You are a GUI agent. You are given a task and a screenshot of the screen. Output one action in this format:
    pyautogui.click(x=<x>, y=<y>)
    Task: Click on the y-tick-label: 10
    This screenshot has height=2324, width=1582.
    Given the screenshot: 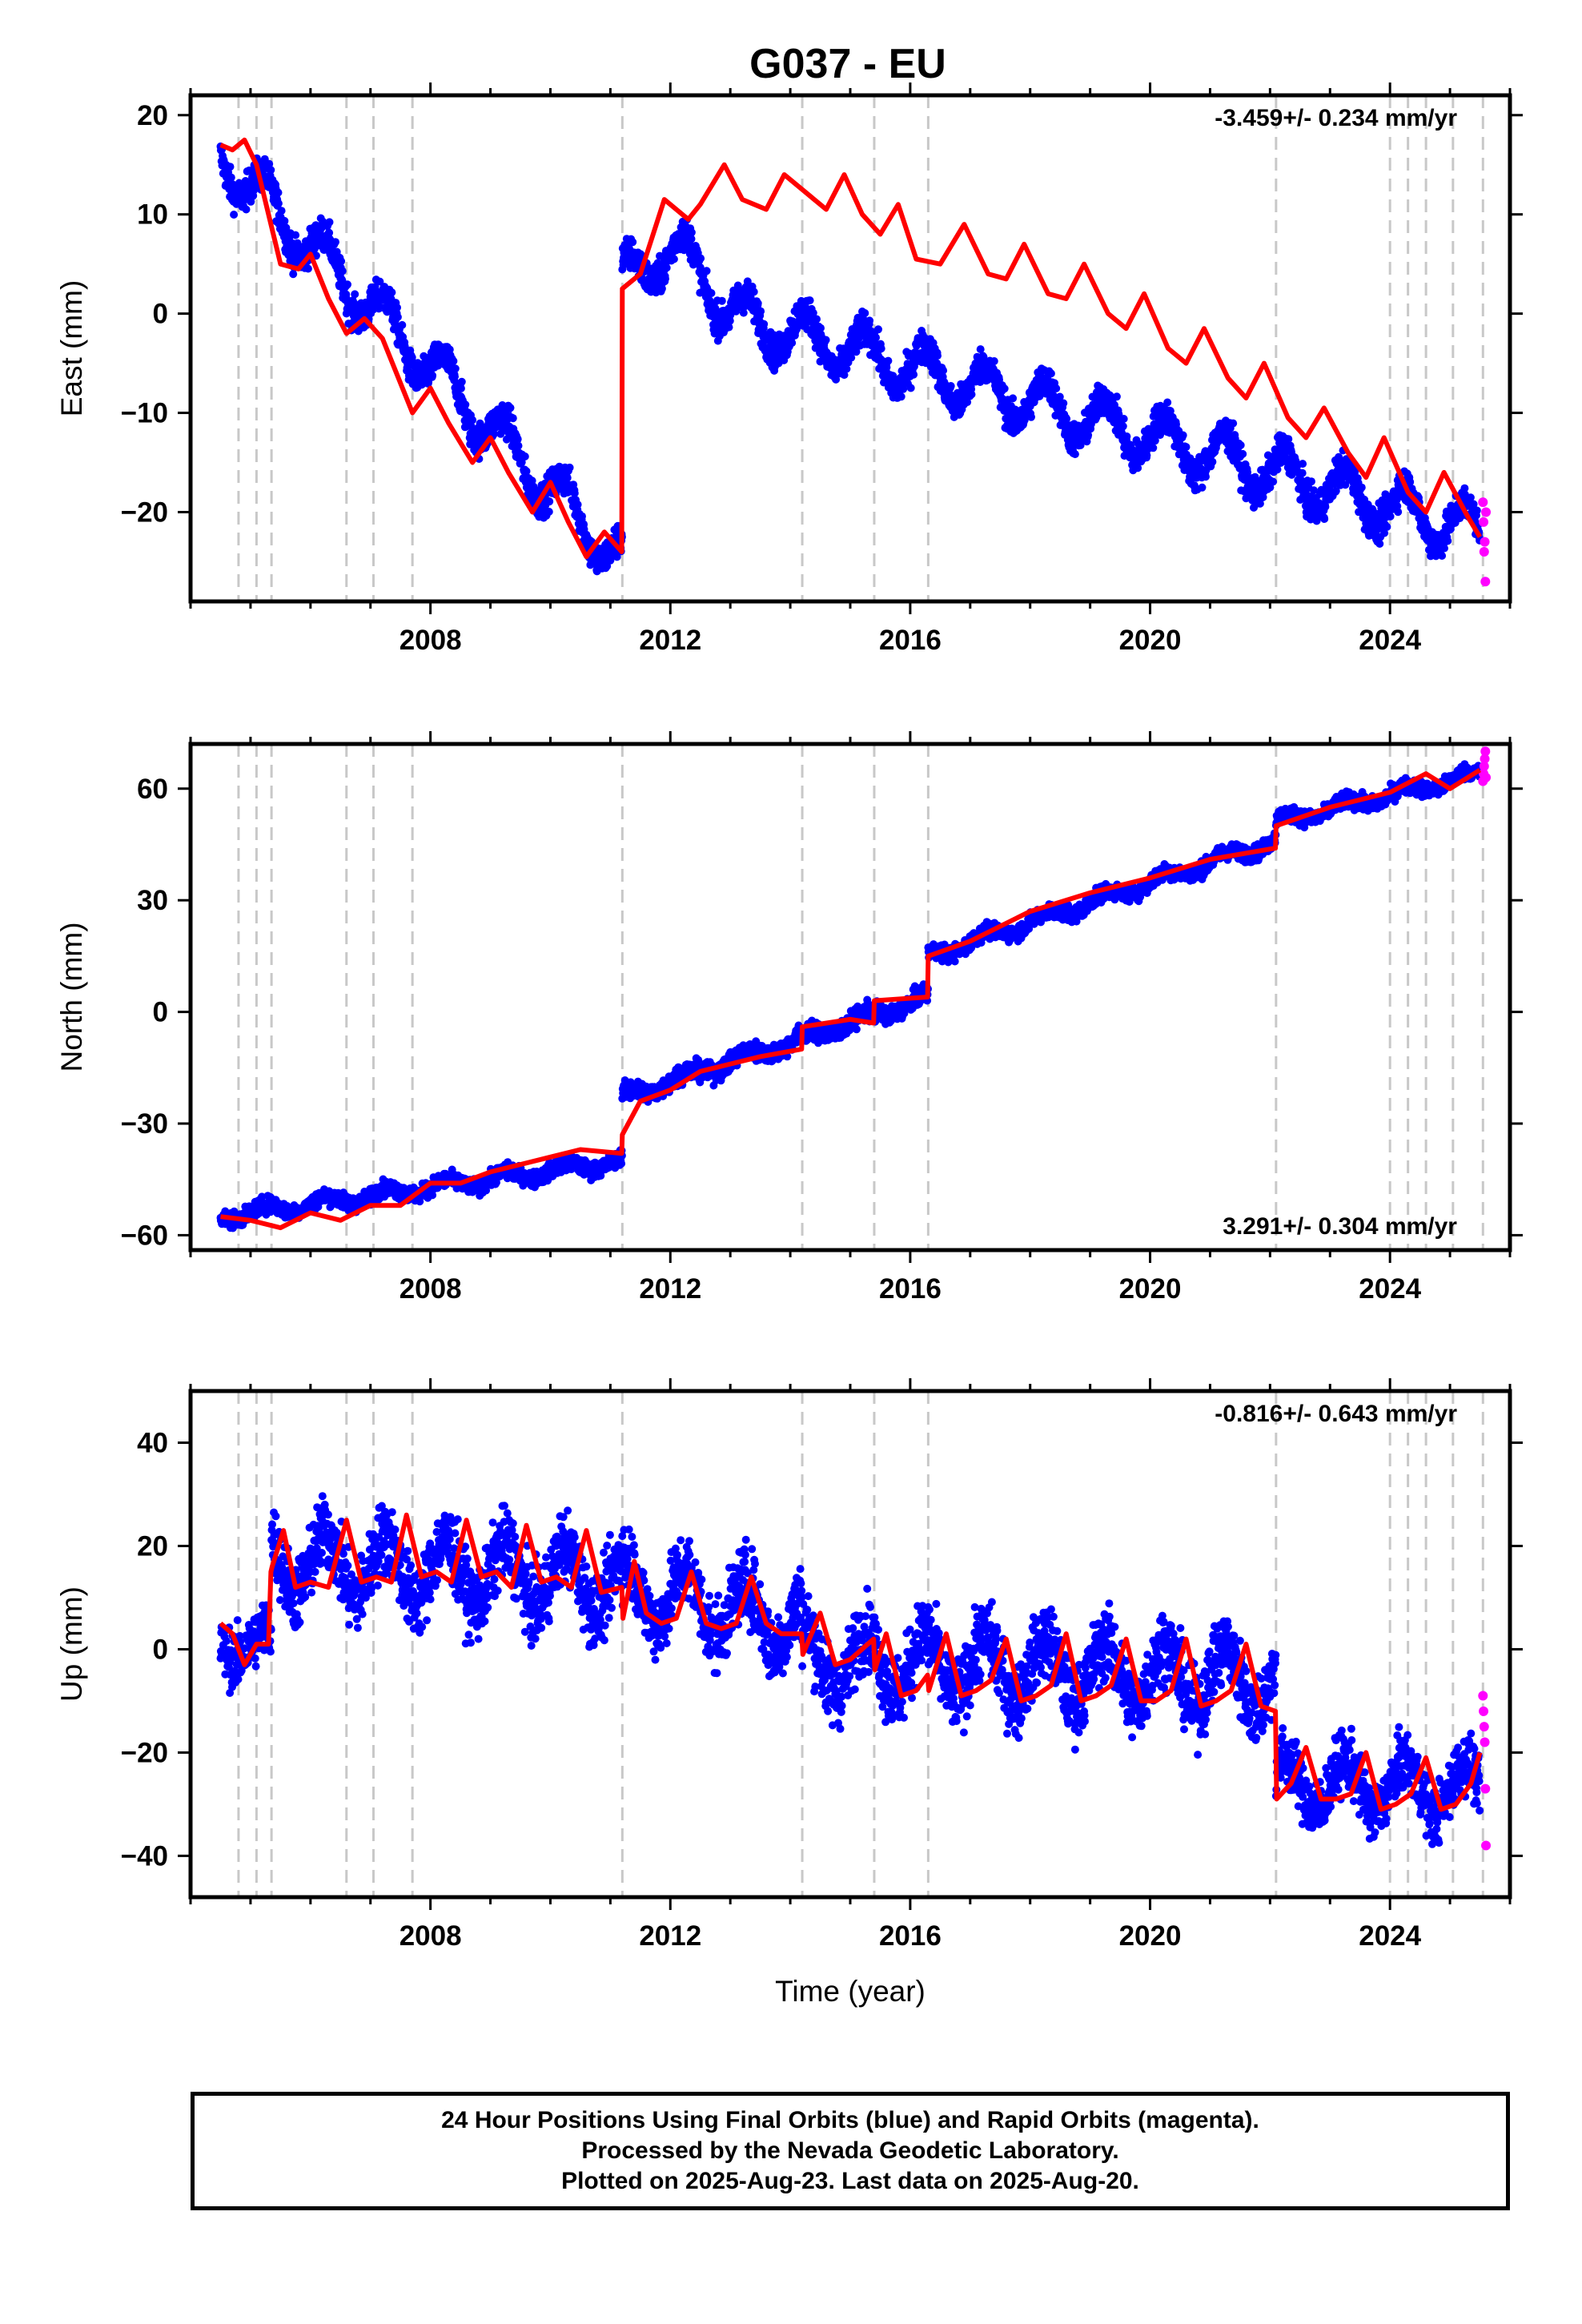 What is the action you would take?
    pyautogui.click(x=152, y=215)
    